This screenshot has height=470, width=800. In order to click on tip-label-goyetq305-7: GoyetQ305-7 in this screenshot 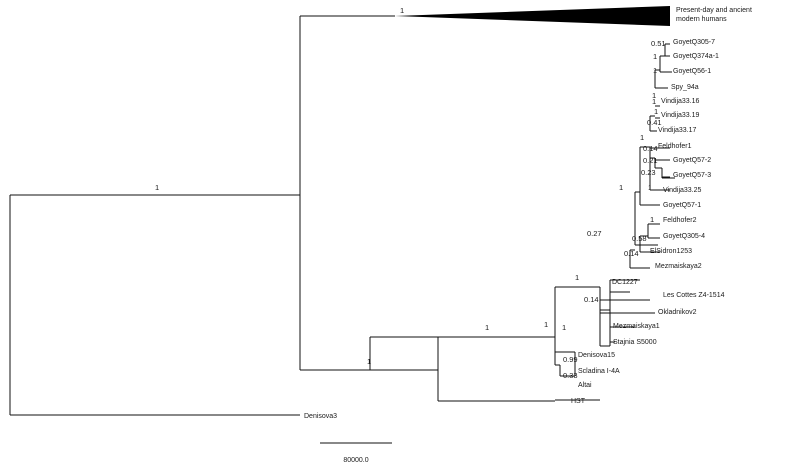, I will do `click(694, 42)`.